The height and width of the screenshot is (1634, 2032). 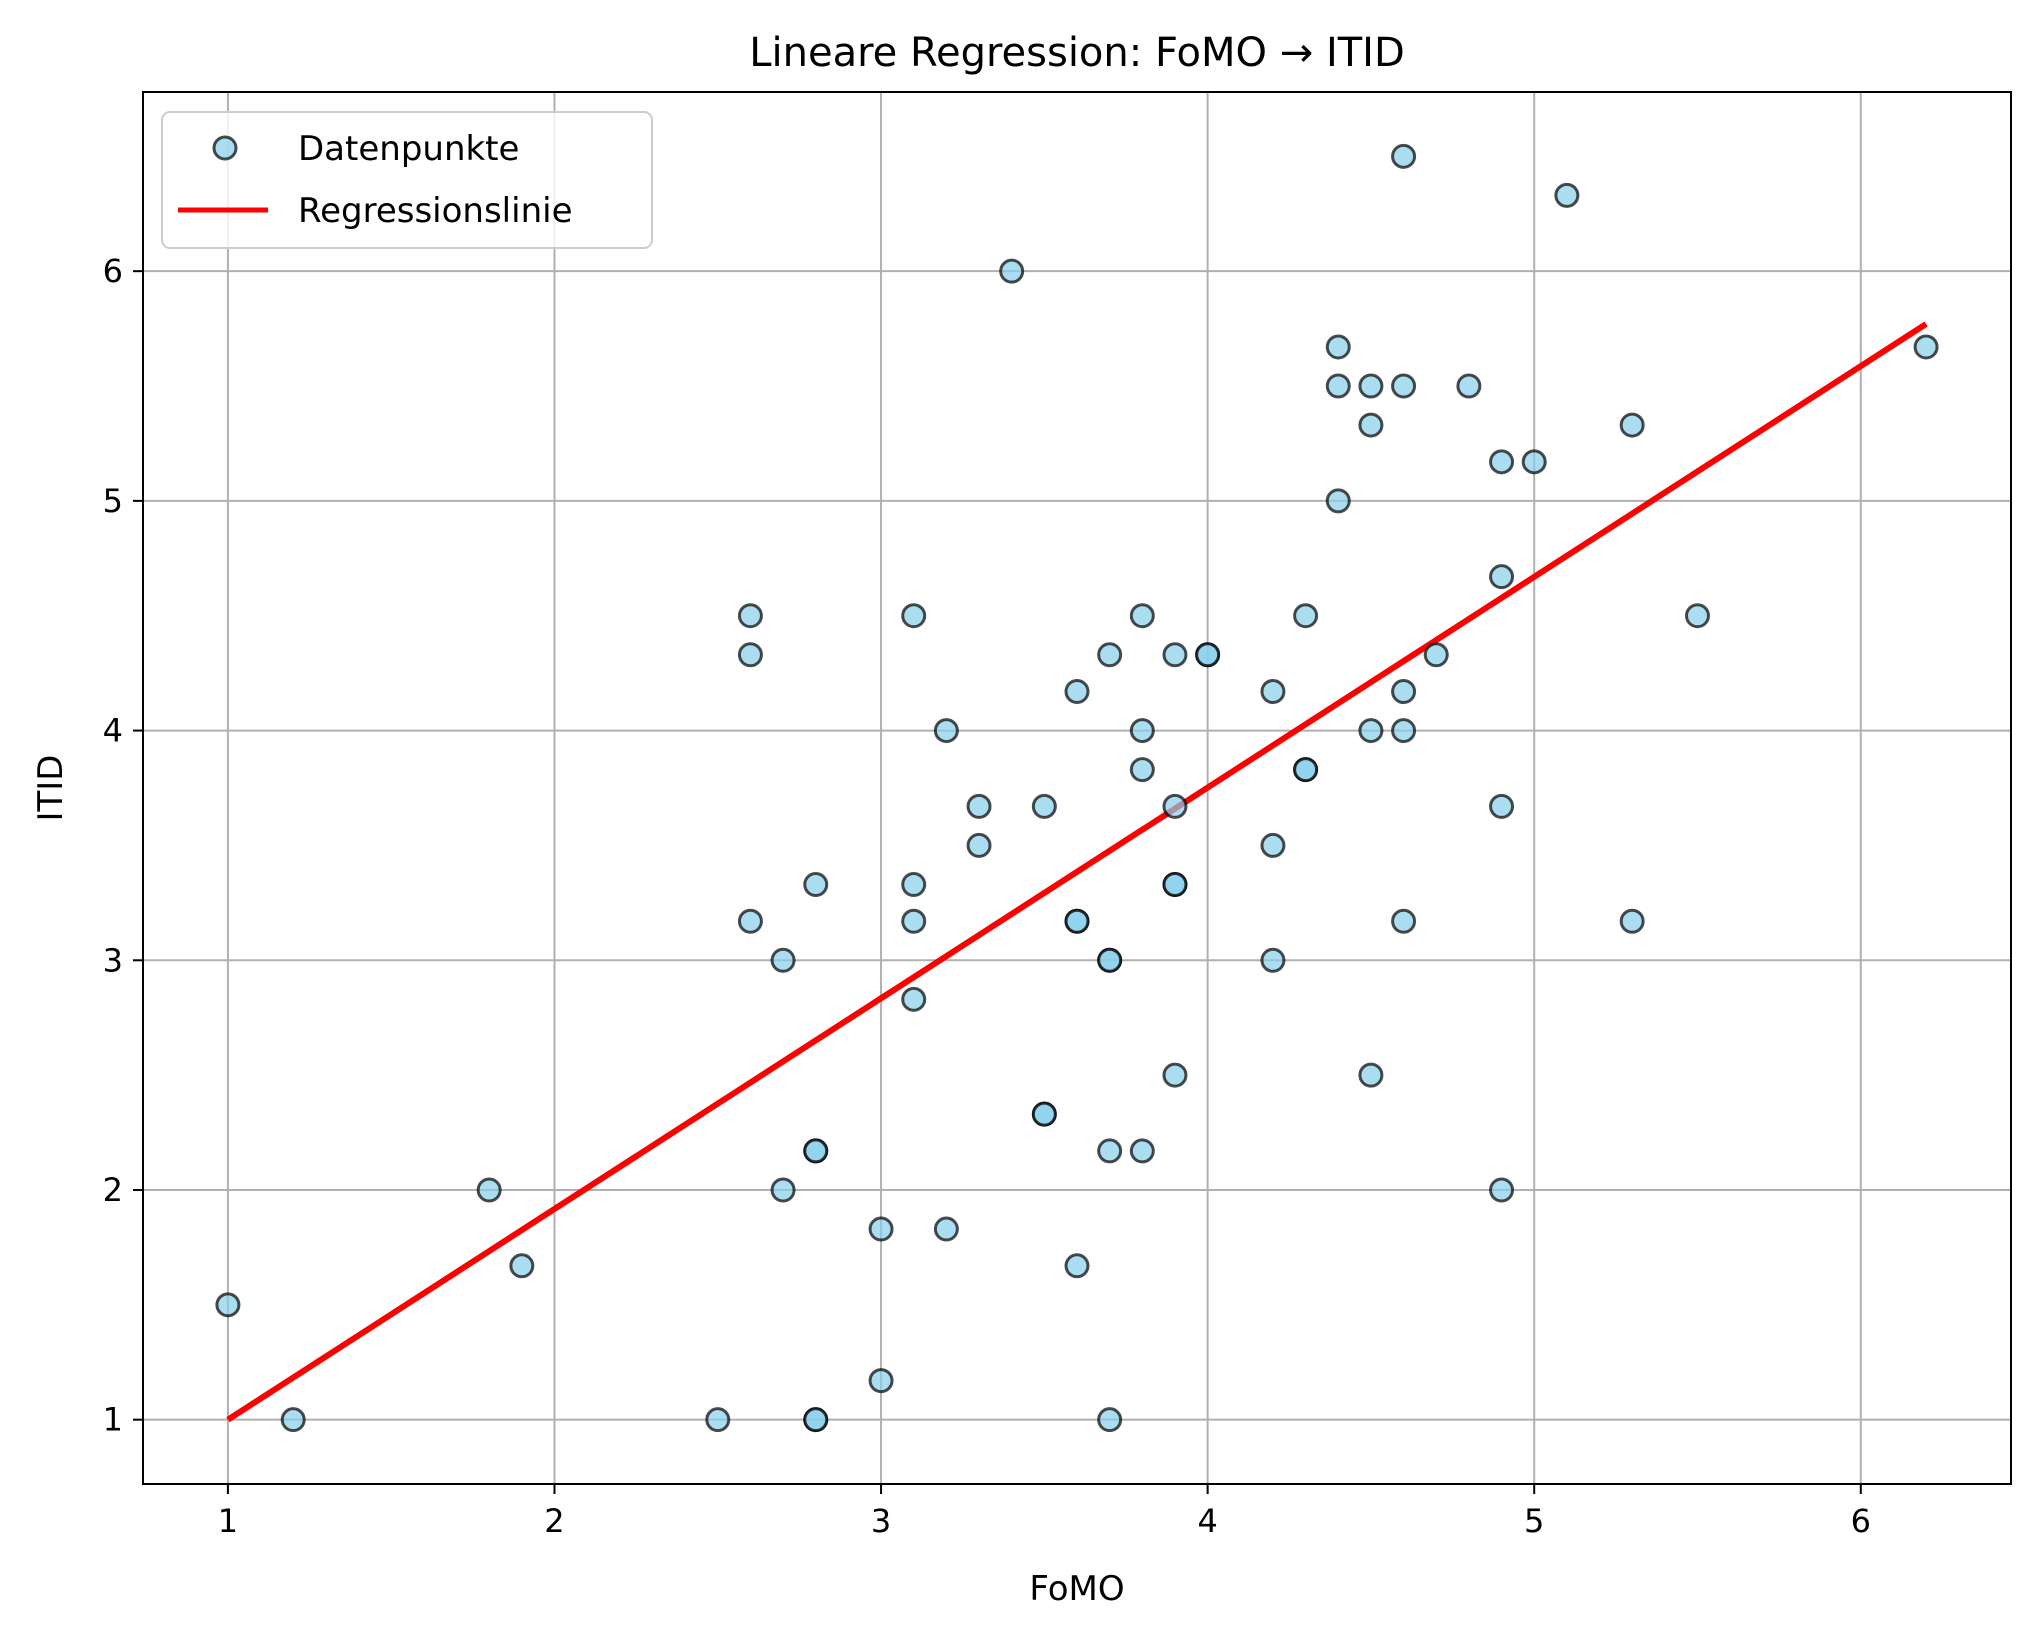 I want to click on legend: Datenpunkte Regressionslinie, so click(x=407, y=180).